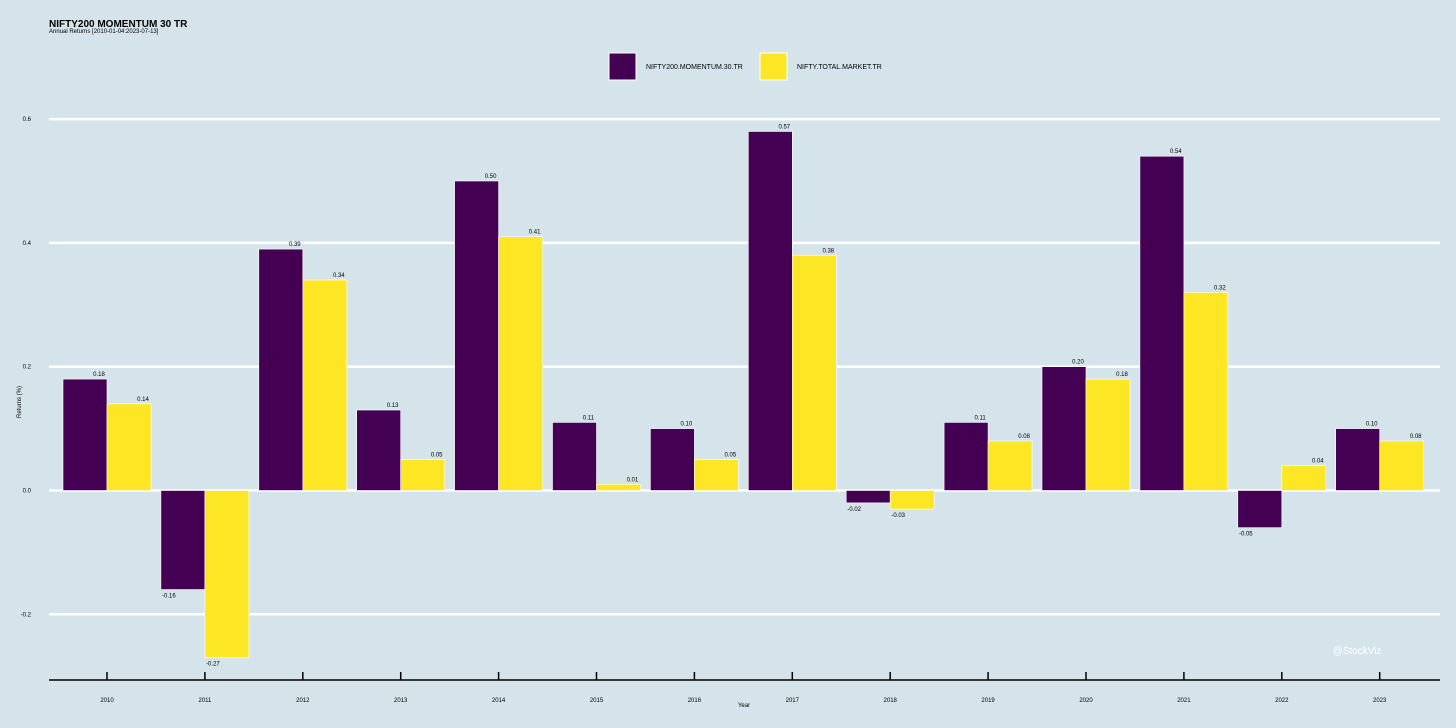  Describe the element at coordinates (618, 487) in the screenshot. I see `bar-total-market-2015` at that location.